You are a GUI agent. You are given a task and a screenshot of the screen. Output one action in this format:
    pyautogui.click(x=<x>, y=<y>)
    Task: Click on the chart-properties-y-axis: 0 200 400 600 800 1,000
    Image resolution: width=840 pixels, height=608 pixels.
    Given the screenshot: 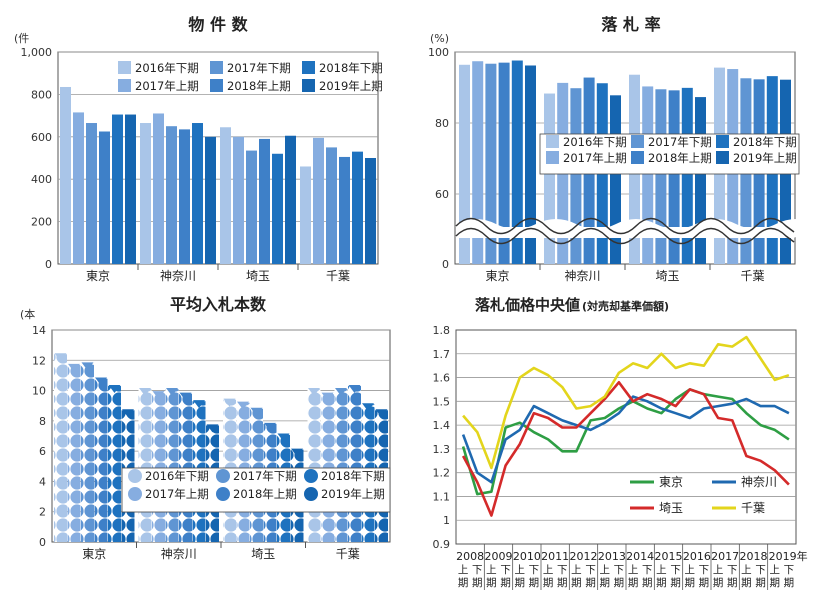 What is the action you would take?
    pyautogui.click(x=37, y=158)
    